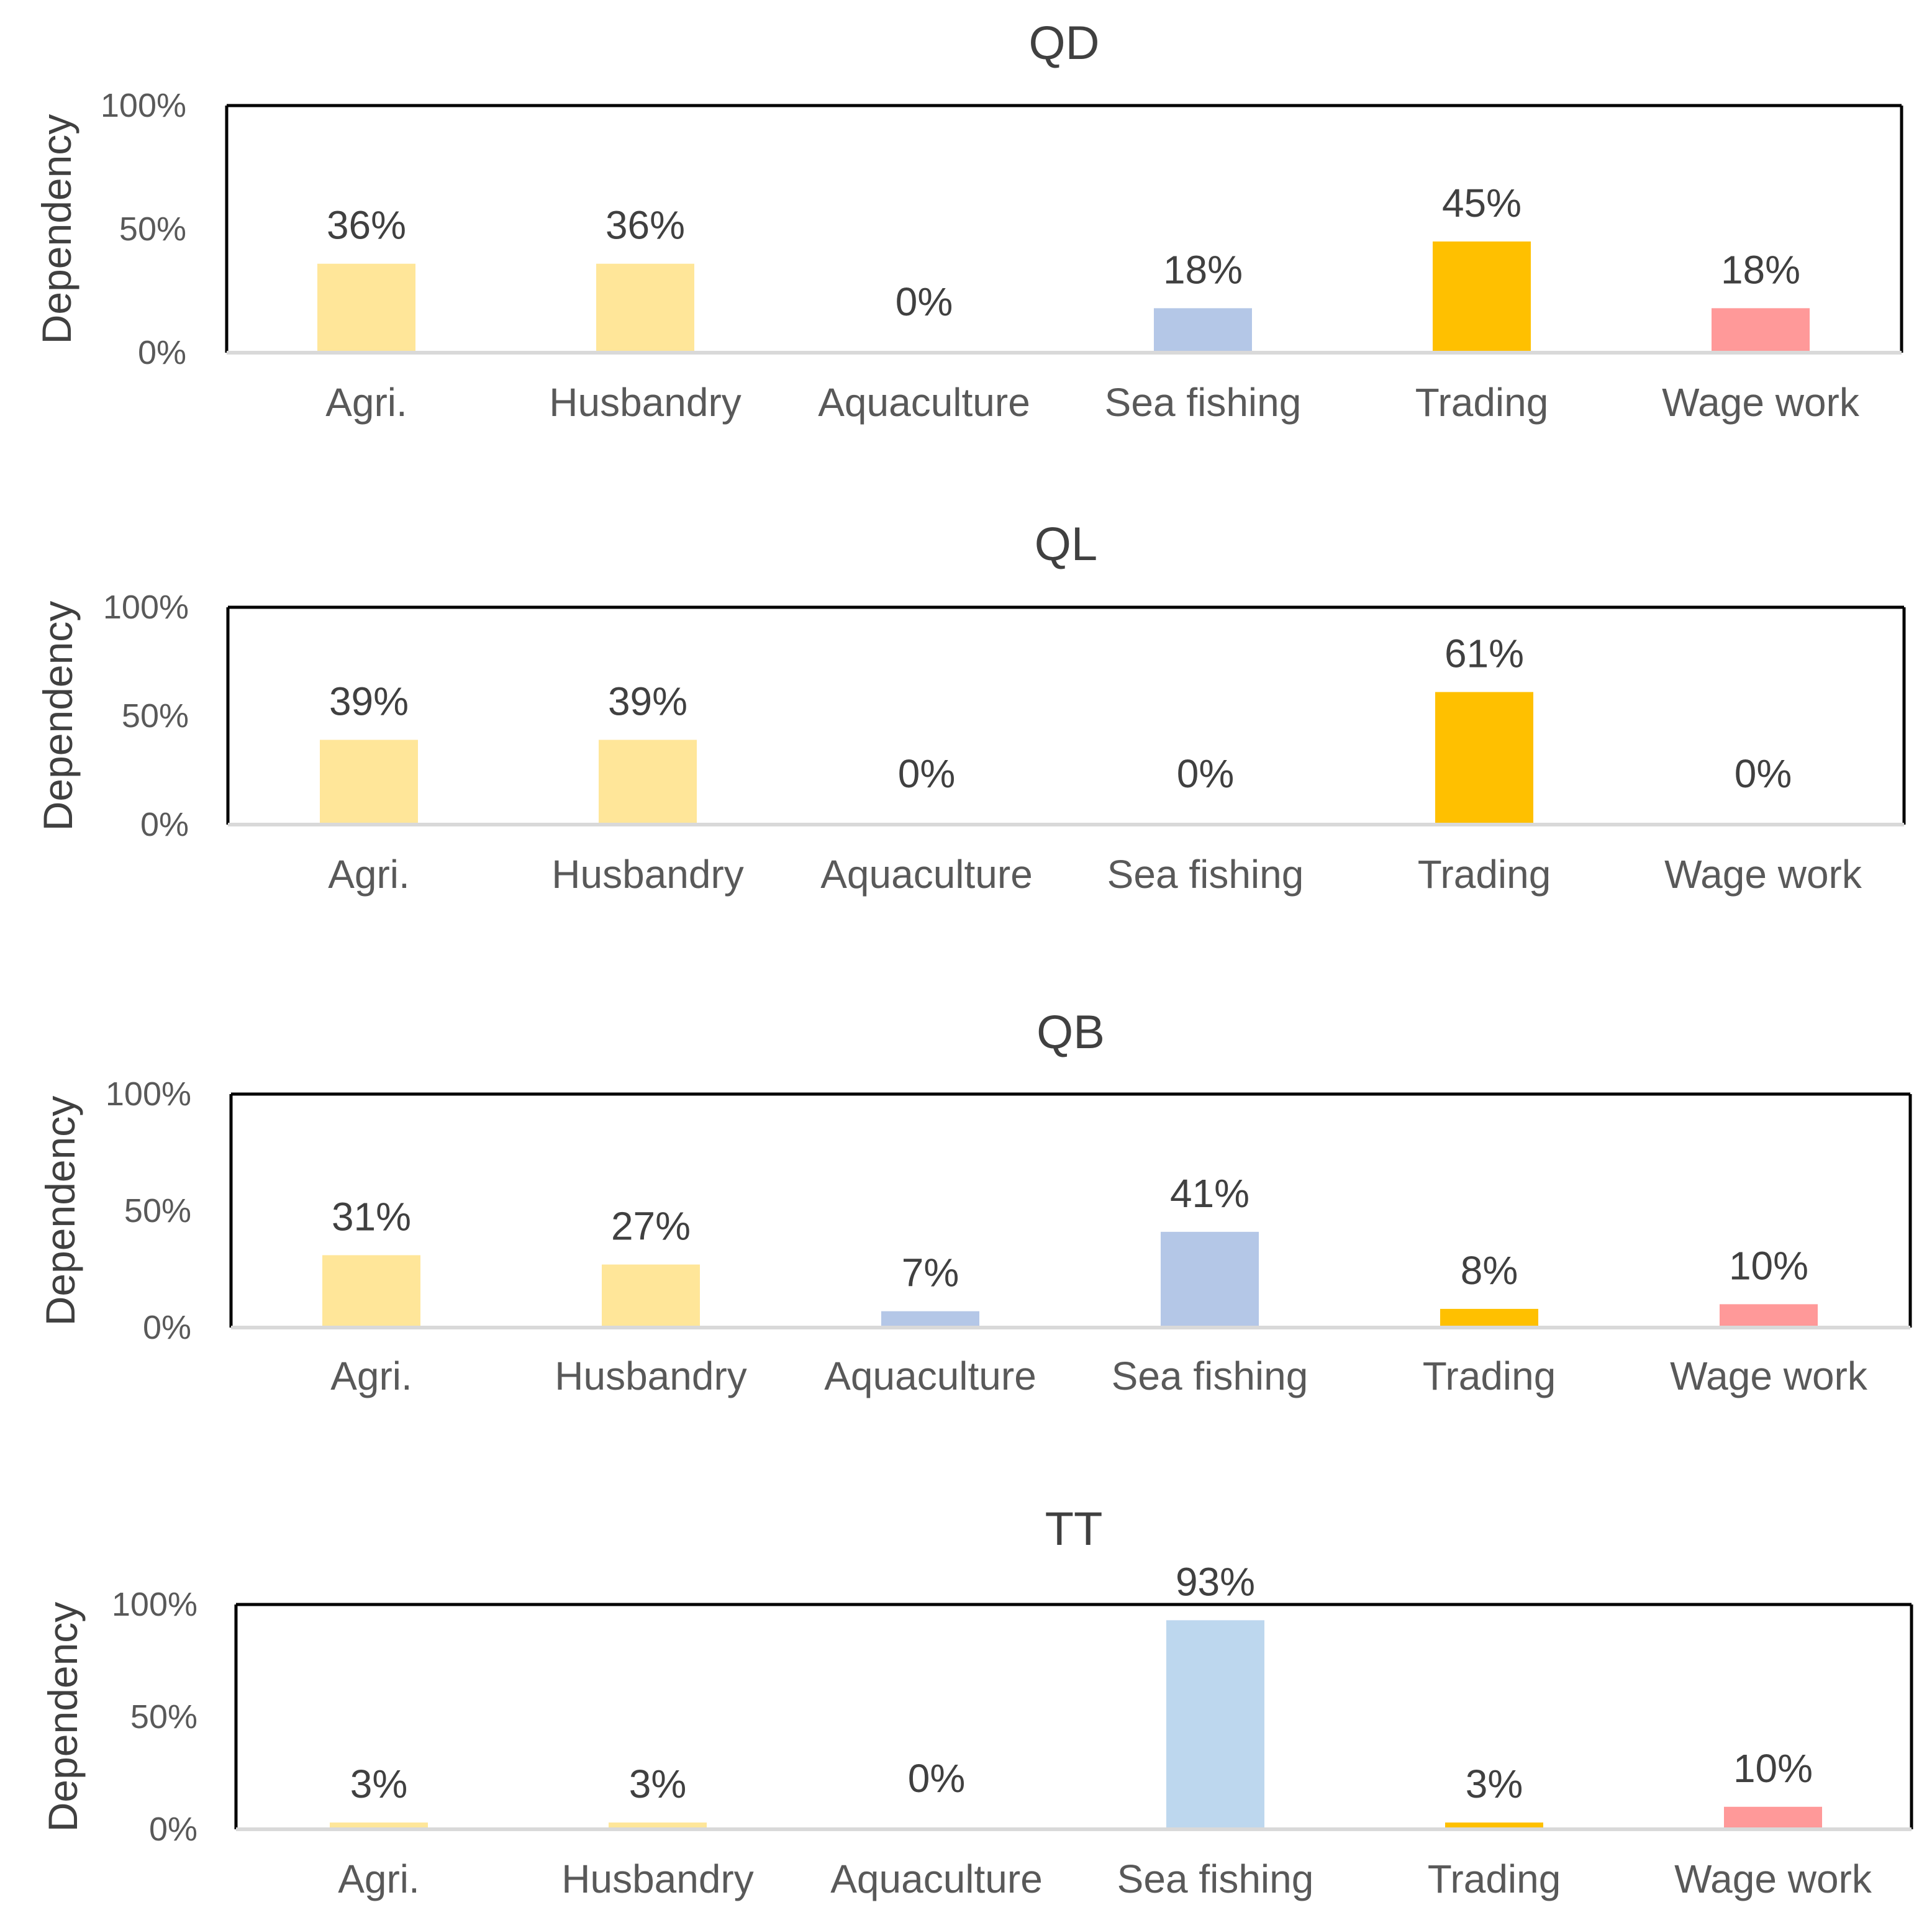 The height and width of the screenshot is (1928, 1932). Describe the element at coordinates (1482, 203) in the screenshot. I see `data-label: 45%` at that location.